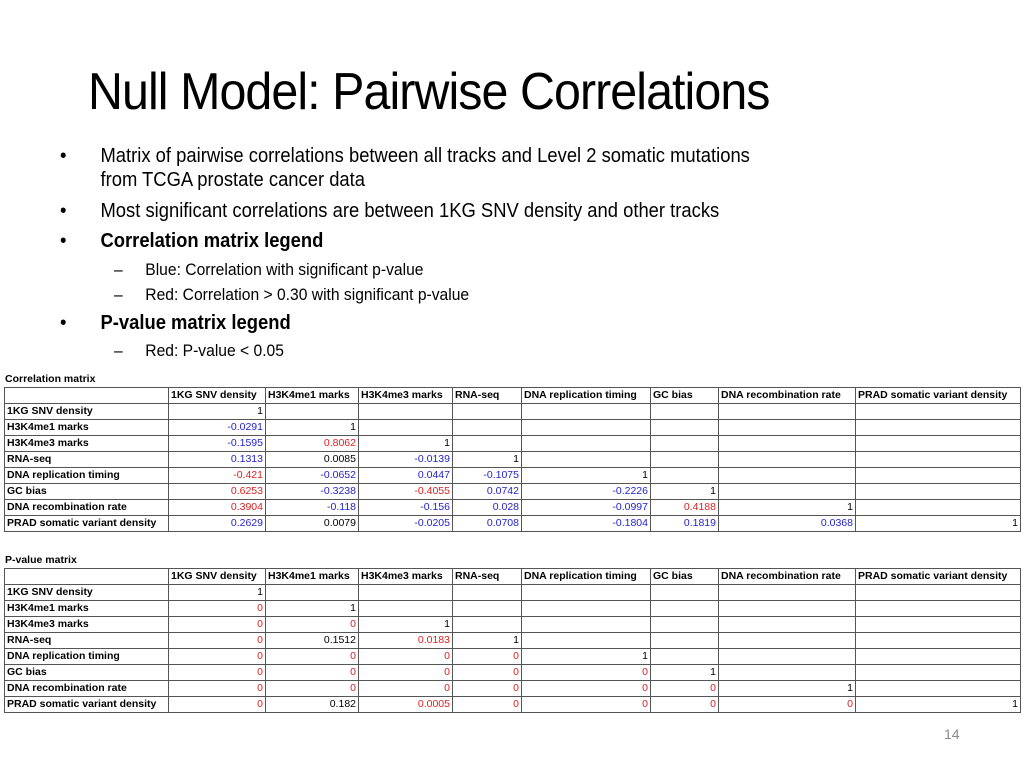 The image size is (1024, 768). Describe the element at coordinates (487, 576) in the screenshot. I see `column-header: RNA-seq` at that location.